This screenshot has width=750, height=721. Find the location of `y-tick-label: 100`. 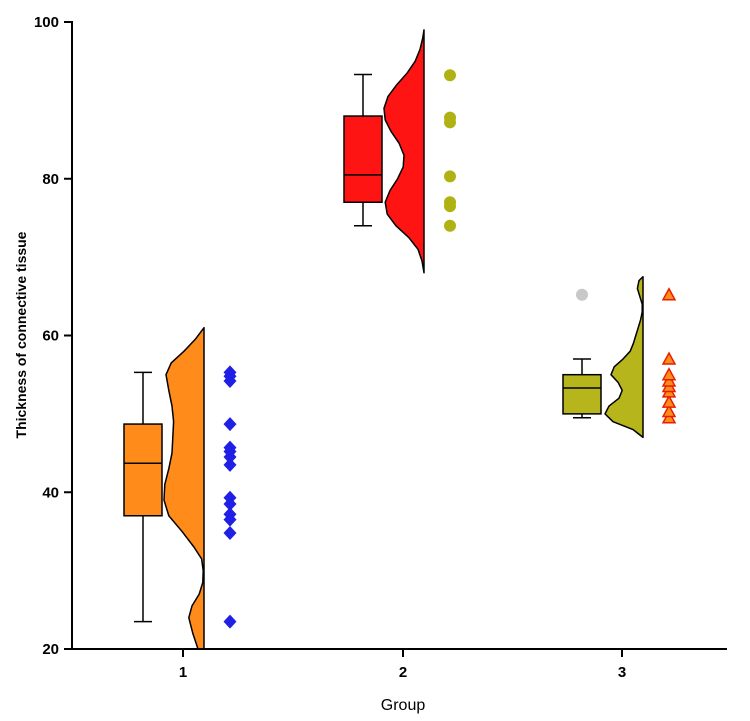

y-tick-label: 100 is located at coordinates (46, 22).